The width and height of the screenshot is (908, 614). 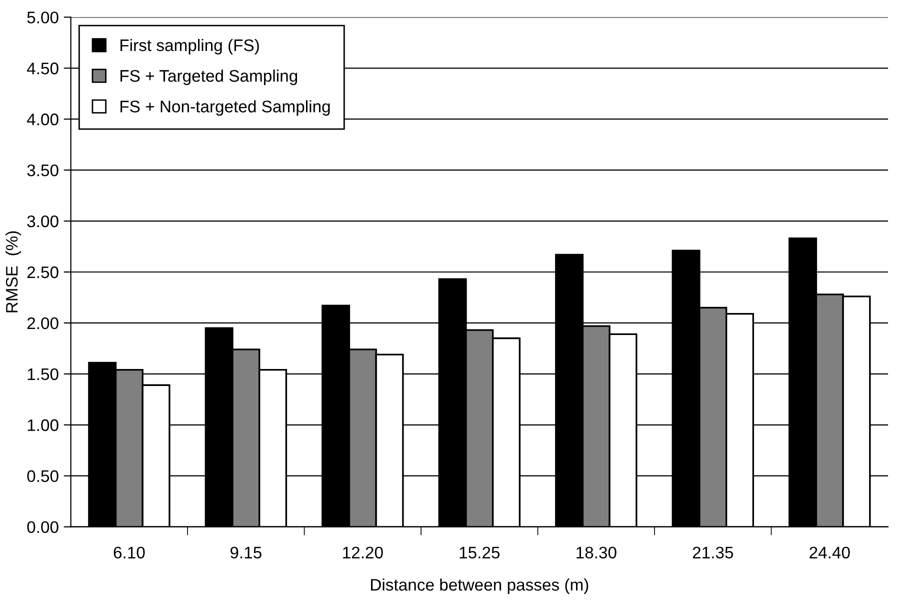 I want to click on y-tick-label: 2.00, so click(x=42, y=323).